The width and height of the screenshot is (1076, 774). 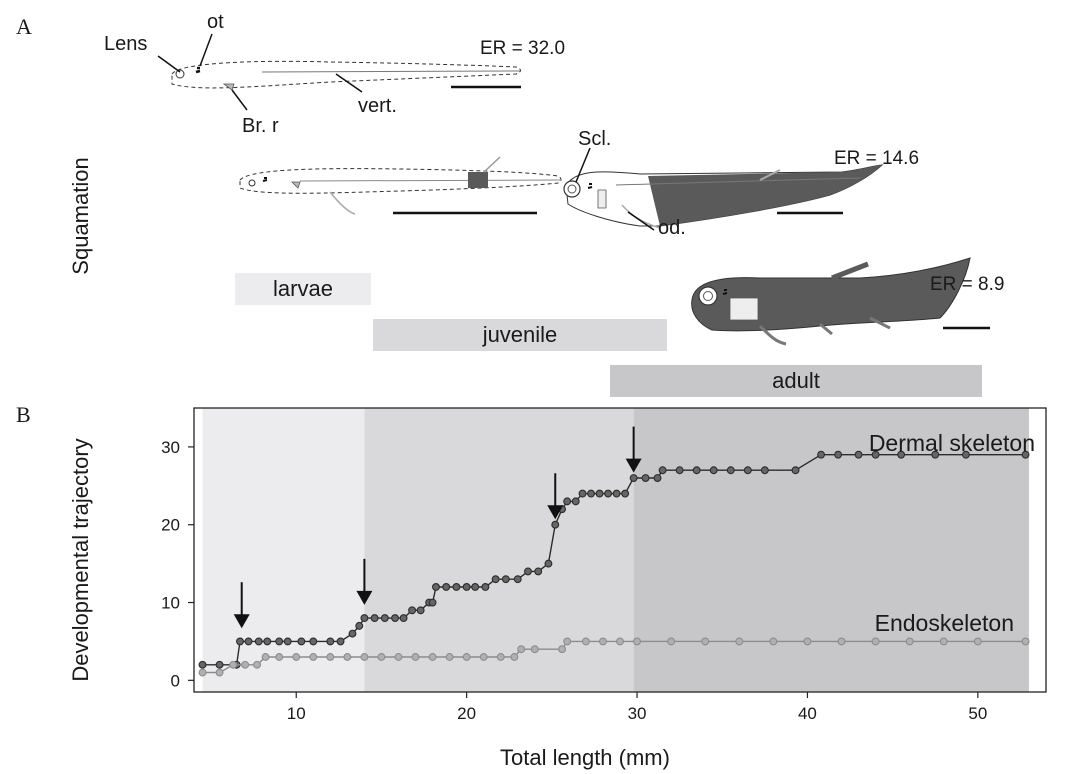 What do you see at coordinates (303, 289) in the screenshot?
I see `stage-bar-larvae: larvae` at bounding box center [303, 289].